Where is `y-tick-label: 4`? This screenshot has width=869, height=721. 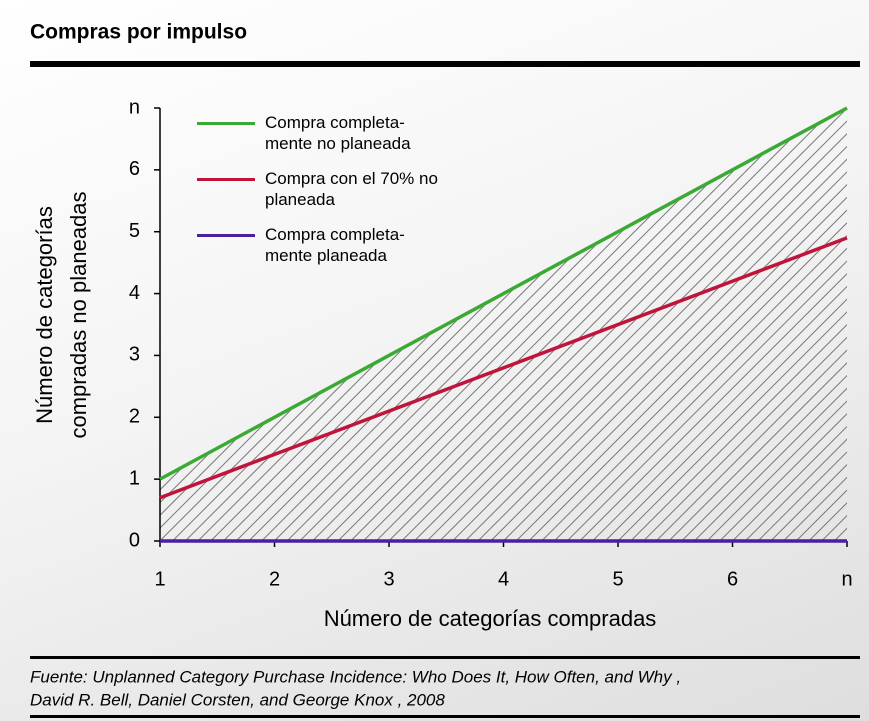
y-tick-label: 4 is located at coordinates (134, 293).